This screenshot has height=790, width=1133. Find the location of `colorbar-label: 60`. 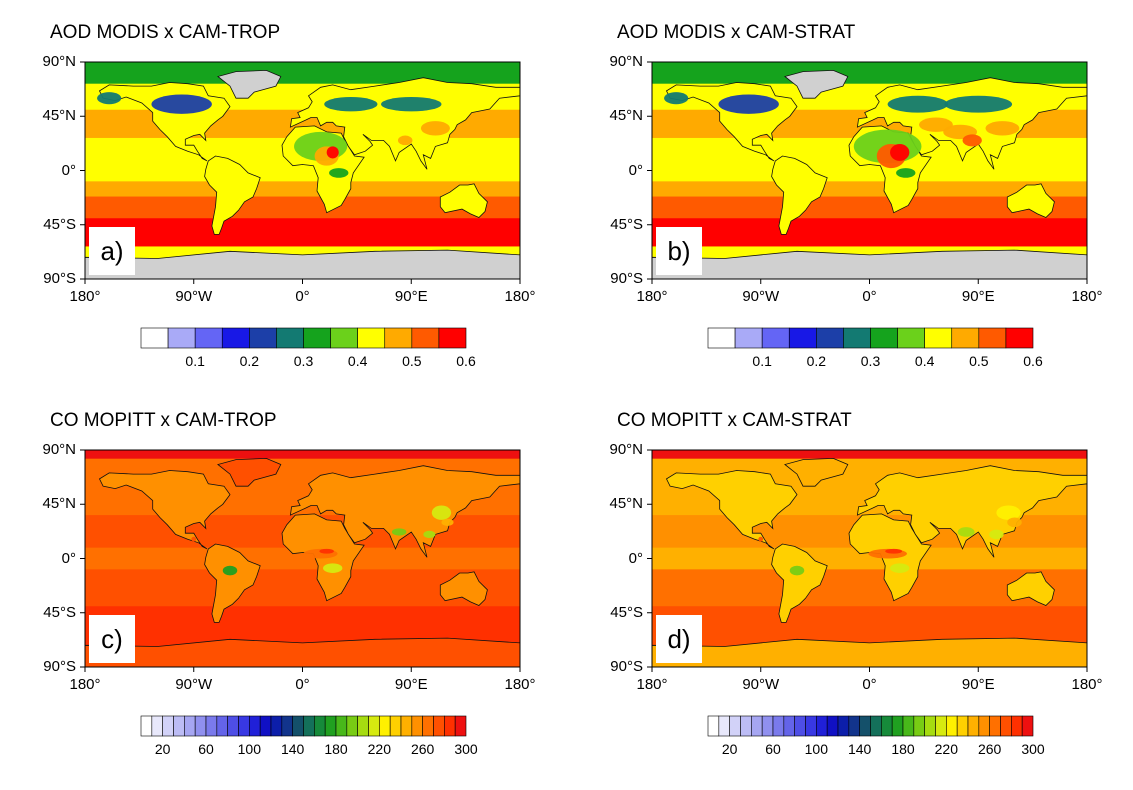

colorbar-label: 60 is located at coordinates (773, 749).